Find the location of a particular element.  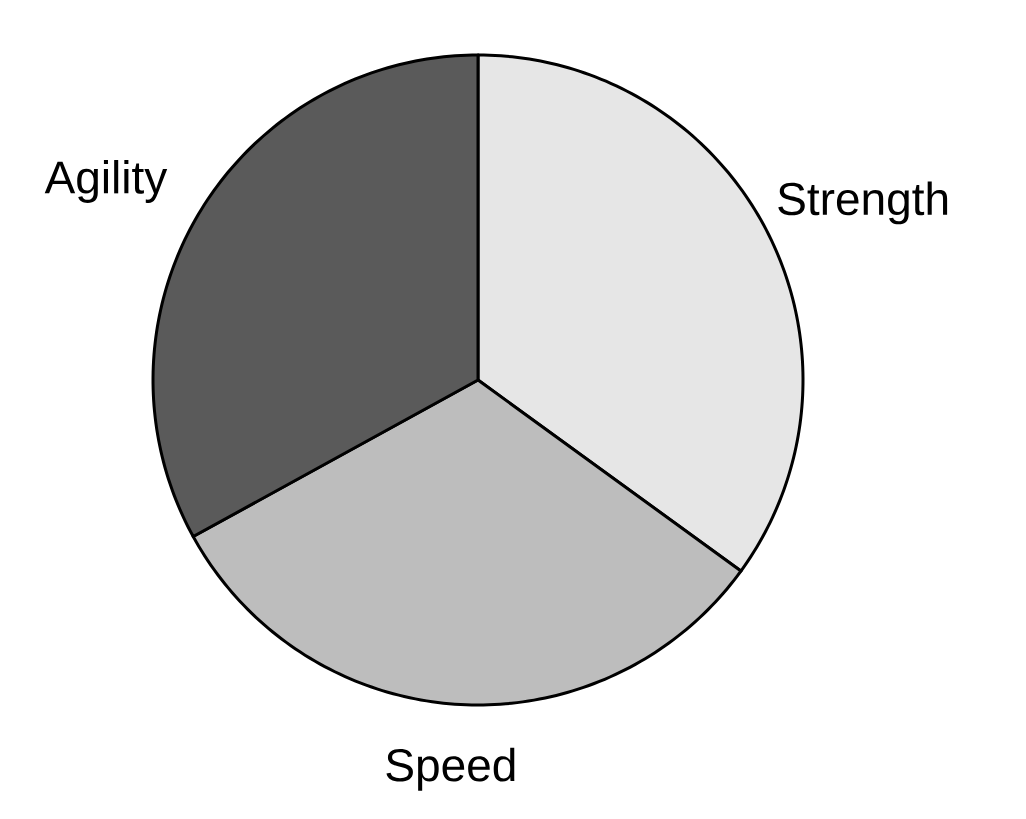

slice-label: Speed is located at coordinates (450, 769).